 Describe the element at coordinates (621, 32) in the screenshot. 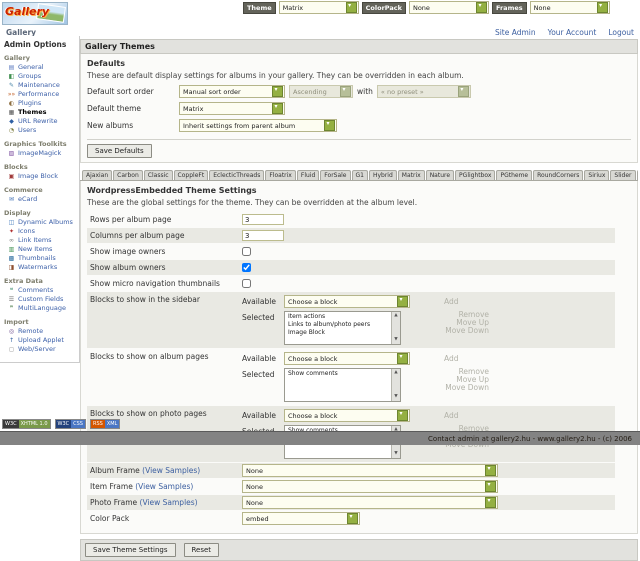

I see `logout-link: Logout` at that location.